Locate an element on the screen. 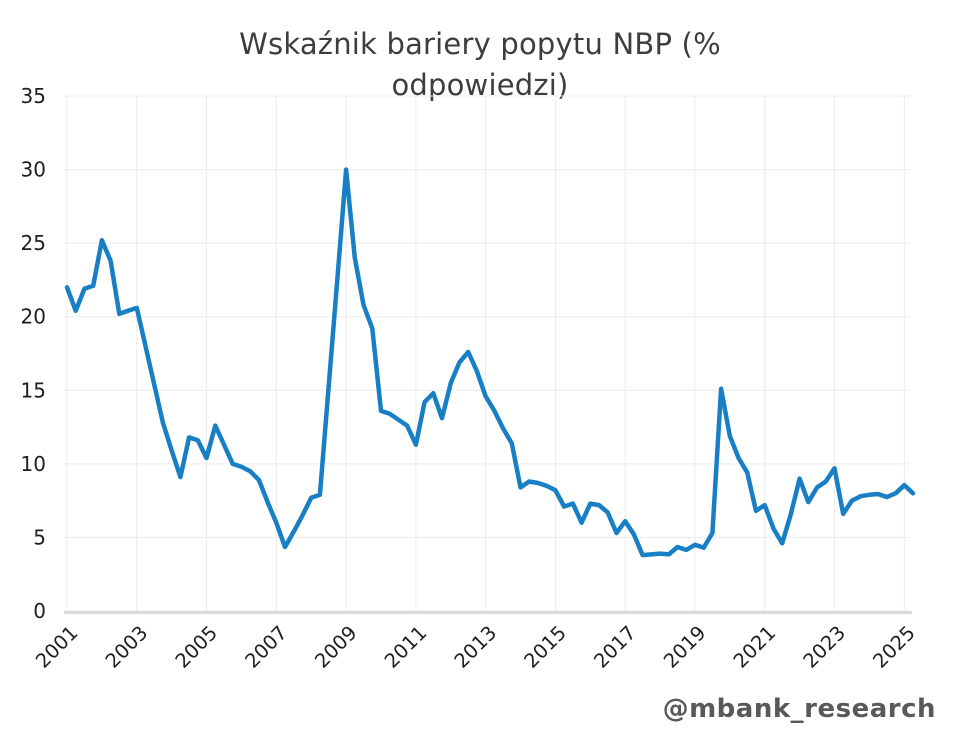  y-tick-label: 0 is located at coordinates (39, 611).